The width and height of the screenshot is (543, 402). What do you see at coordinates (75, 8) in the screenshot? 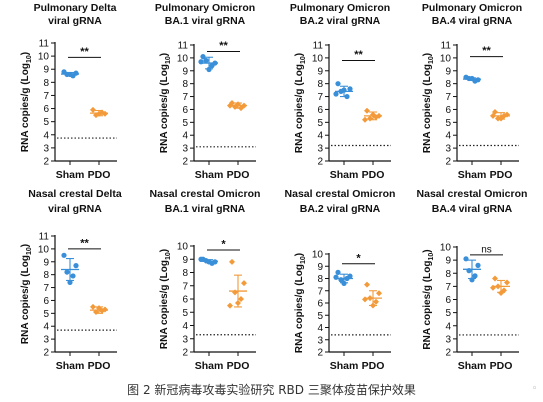
I see `panel-title-line1: Pulmonary Delta` at bounding box center [75, 8].